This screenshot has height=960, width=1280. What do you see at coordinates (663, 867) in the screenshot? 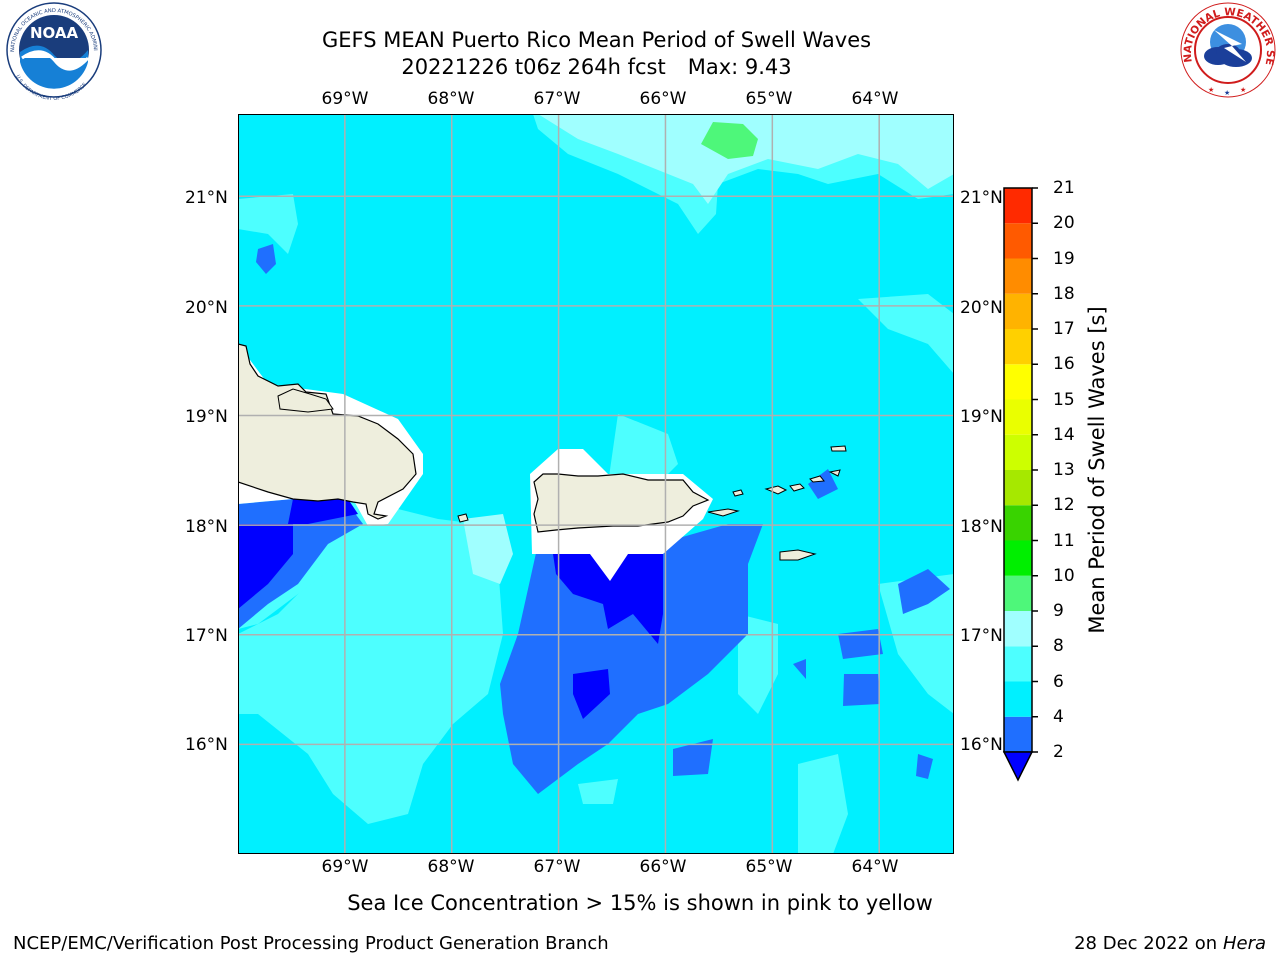
I see `lon-label-bottom: 66°W` at bounding box center [663, 867].